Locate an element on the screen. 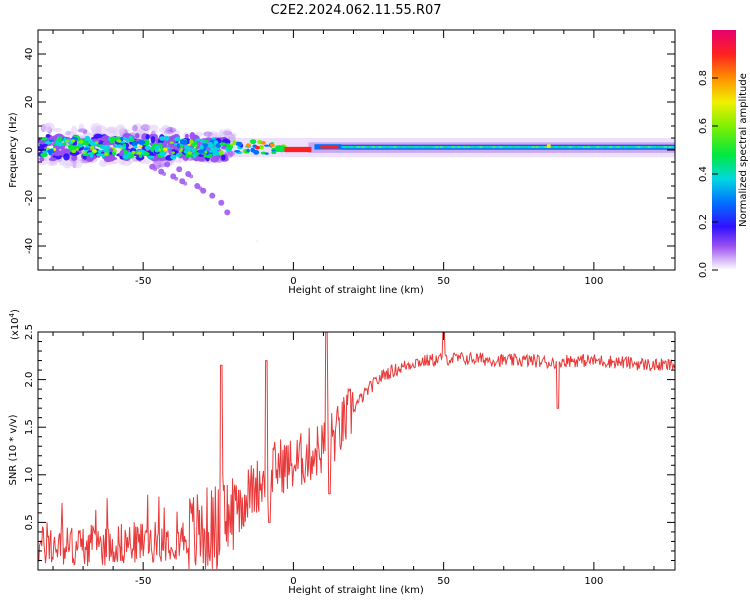 The image size is (750, 600). y-tick-label: 2.0 is located at coordinates (29, 380).